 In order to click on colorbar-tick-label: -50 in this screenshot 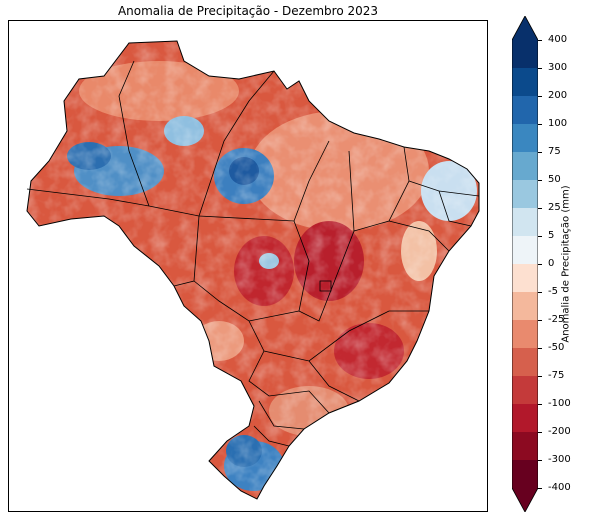, I will do `click(556, 347)`.